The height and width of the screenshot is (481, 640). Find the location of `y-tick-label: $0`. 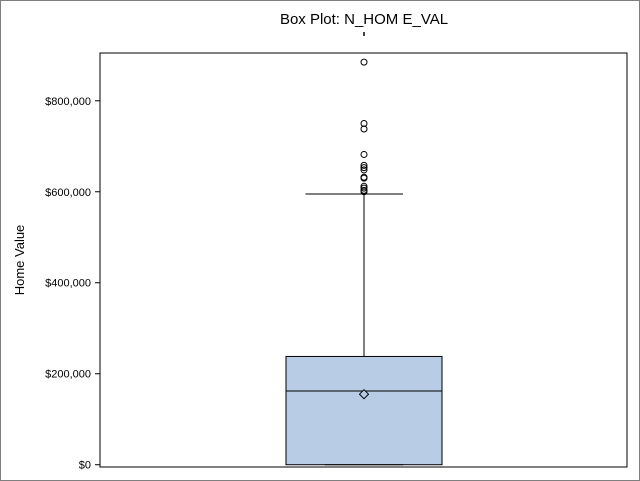

y-tick-label: $0 is located at coordinates (85, 466).